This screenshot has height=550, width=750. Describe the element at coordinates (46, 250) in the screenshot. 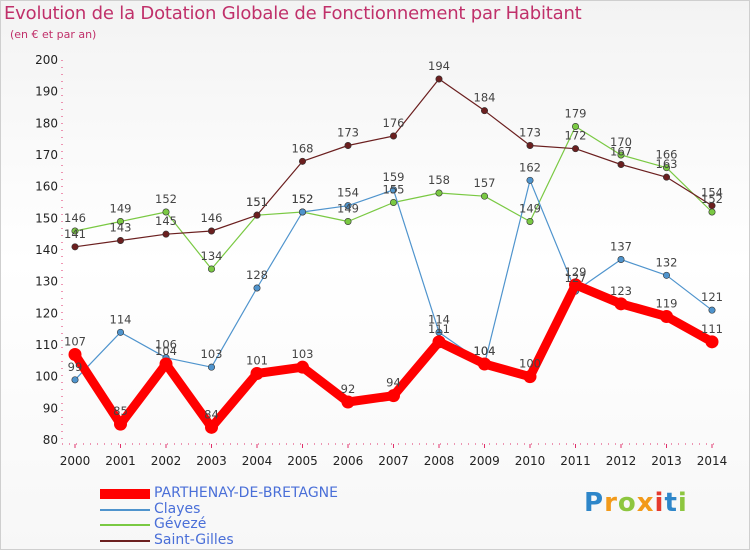

I see `y-tick-label: 140` at that location.